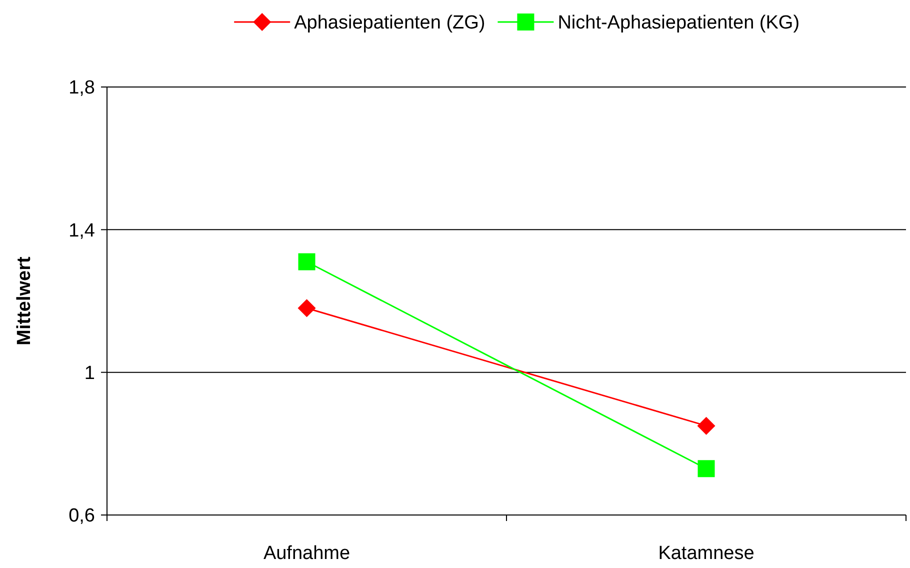 Image resolution: width=910 pixels, height=568 pixels. Describe the element at coordinates (81, 516) in the screenshot. I see `y-tick-label: 0,6` at that location.